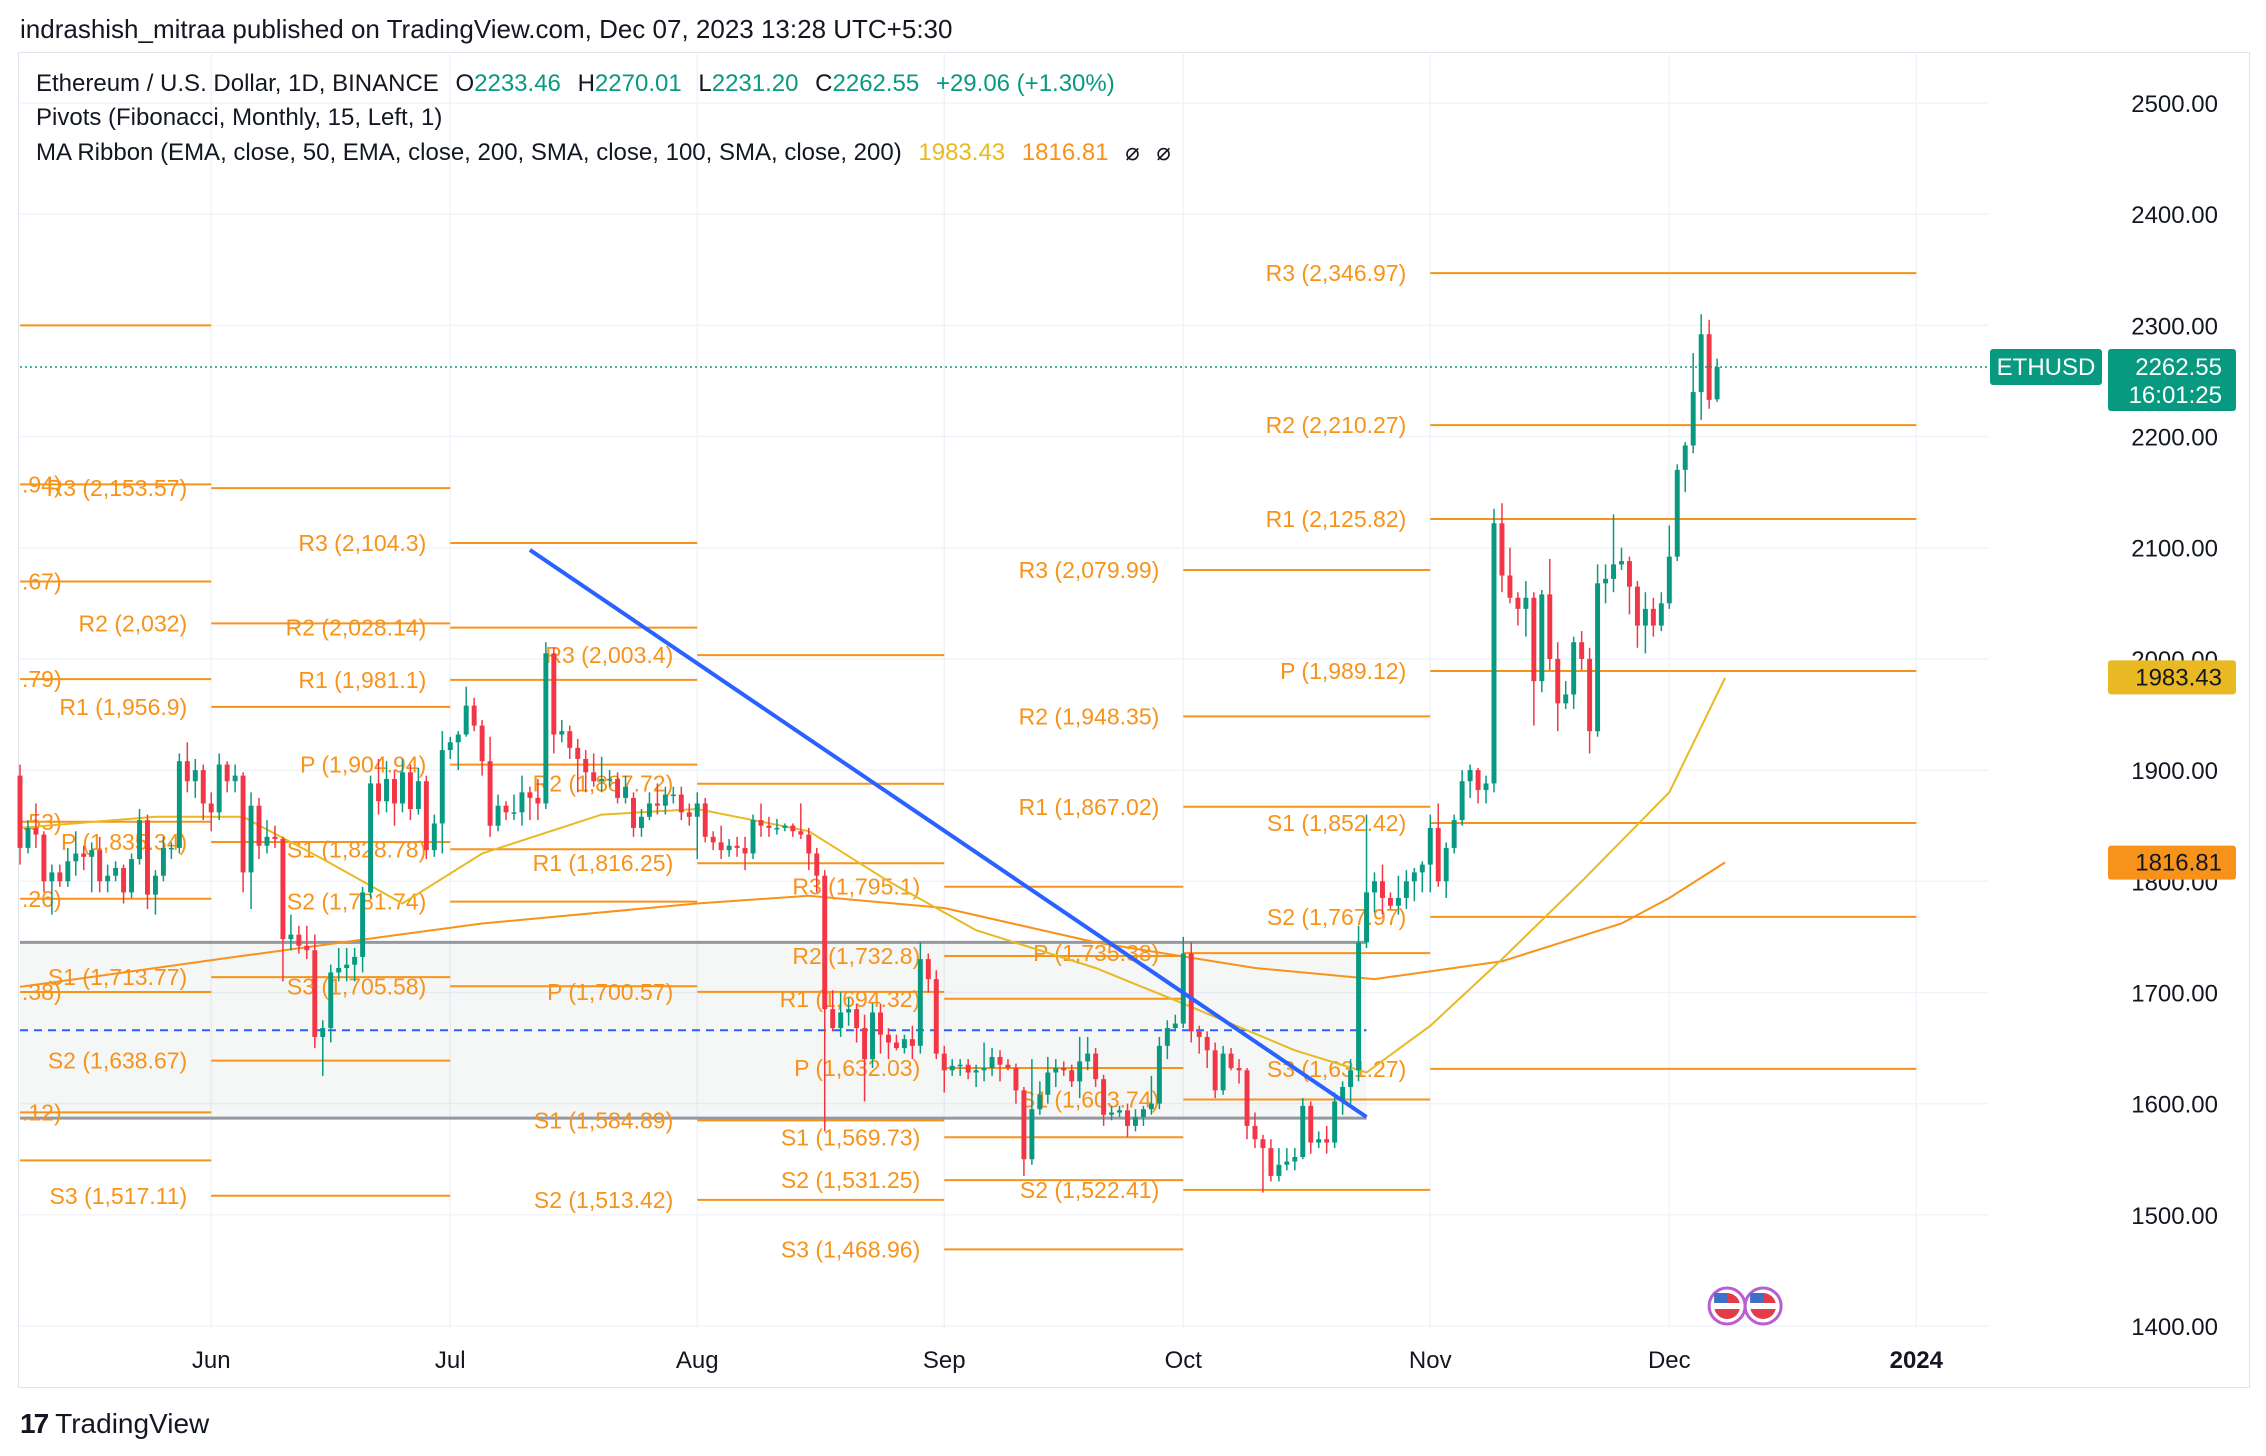 The height and width of the screenshot is (1456, 2266). I want to click on legend-high-label: H, so click(586, 83).